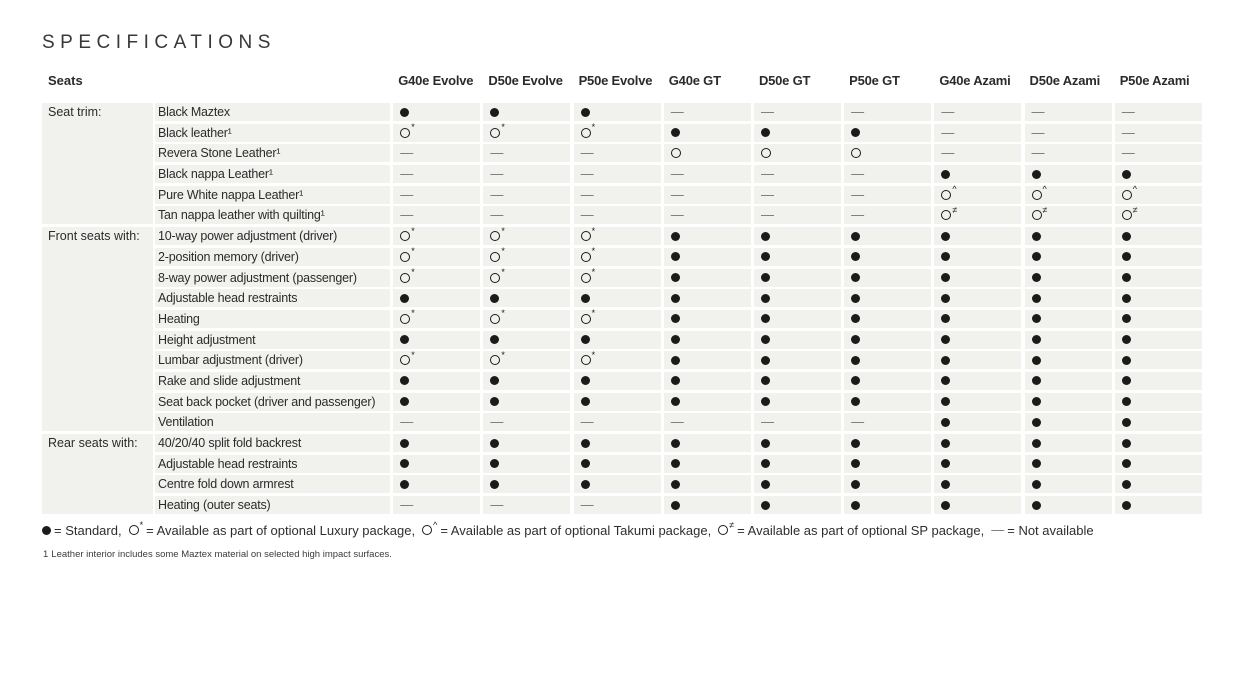  I want to click on table-row: 40/20/40 split fold backrest, so click(677, 443).